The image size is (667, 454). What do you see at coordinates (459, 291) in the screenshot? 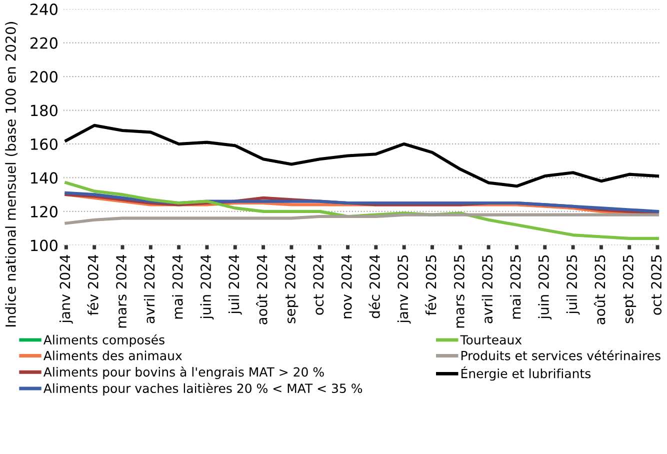
I see `x-tick-label: mars 2025` at bounding box center [459, 291].